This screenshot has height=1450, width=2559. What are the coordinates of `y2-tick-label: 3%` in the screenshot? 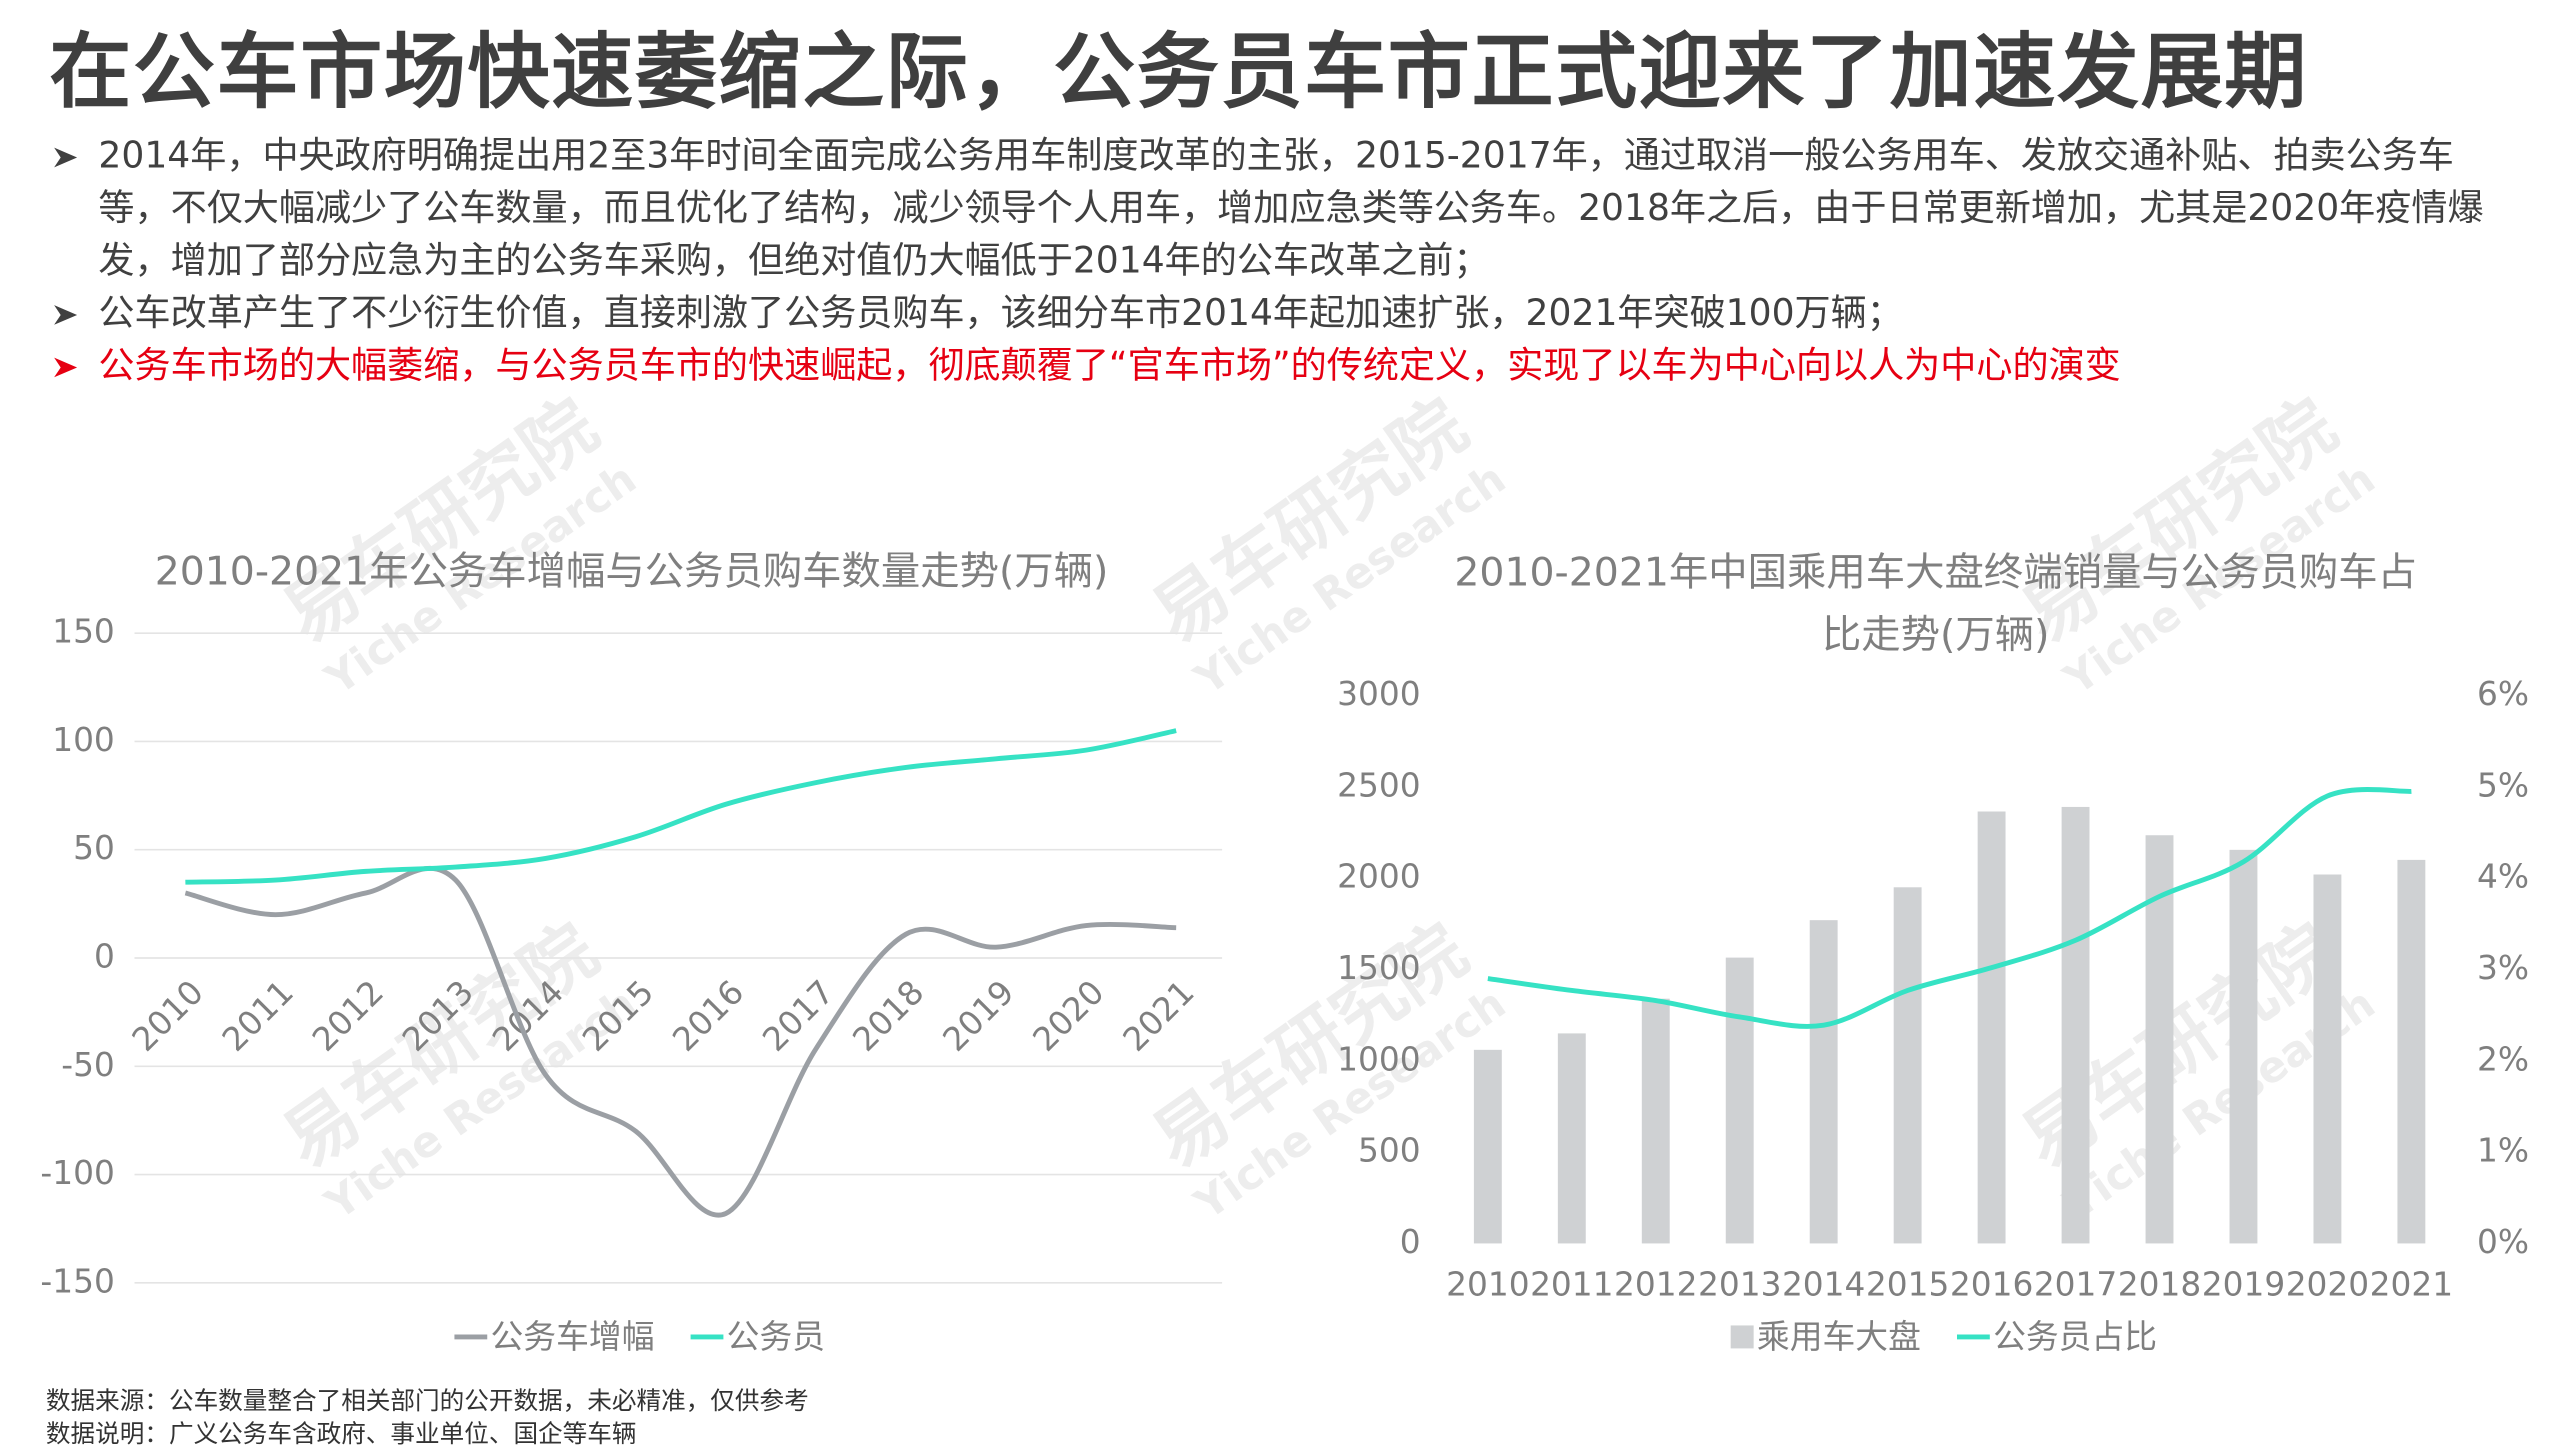 It's located at (2503, 968).